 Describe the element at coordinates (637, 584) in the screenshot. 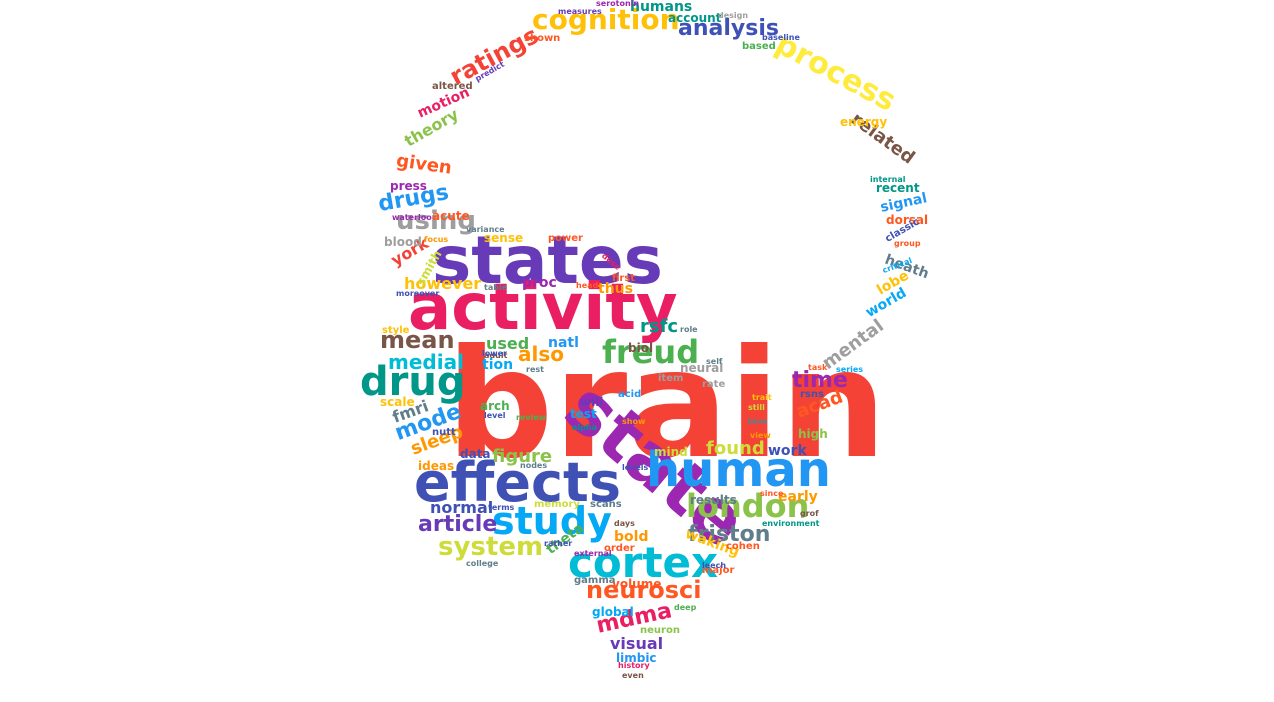

I see `cloud-word: volume` at that location.